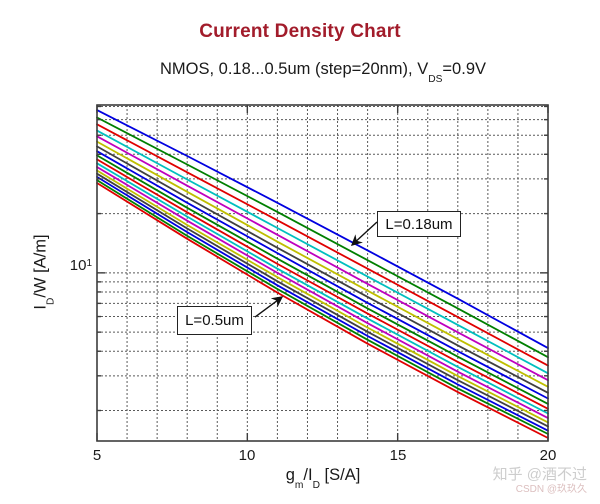 This screenshot has height=504, width=600. Describe the element at coordinates (464, 69) in the screenshot. I see `subtitle-text-post: =0.9V` at that location.